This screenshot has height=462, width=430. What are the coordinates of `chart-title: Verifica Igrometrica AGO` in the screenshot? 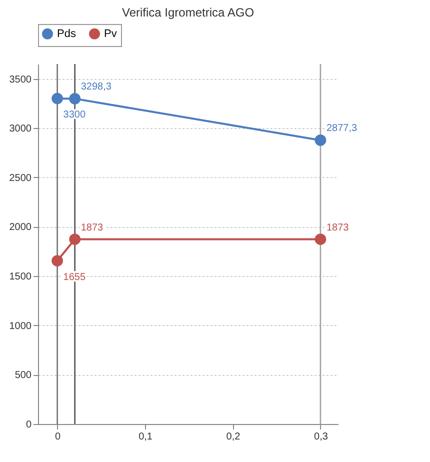 It's located at (188, 13).